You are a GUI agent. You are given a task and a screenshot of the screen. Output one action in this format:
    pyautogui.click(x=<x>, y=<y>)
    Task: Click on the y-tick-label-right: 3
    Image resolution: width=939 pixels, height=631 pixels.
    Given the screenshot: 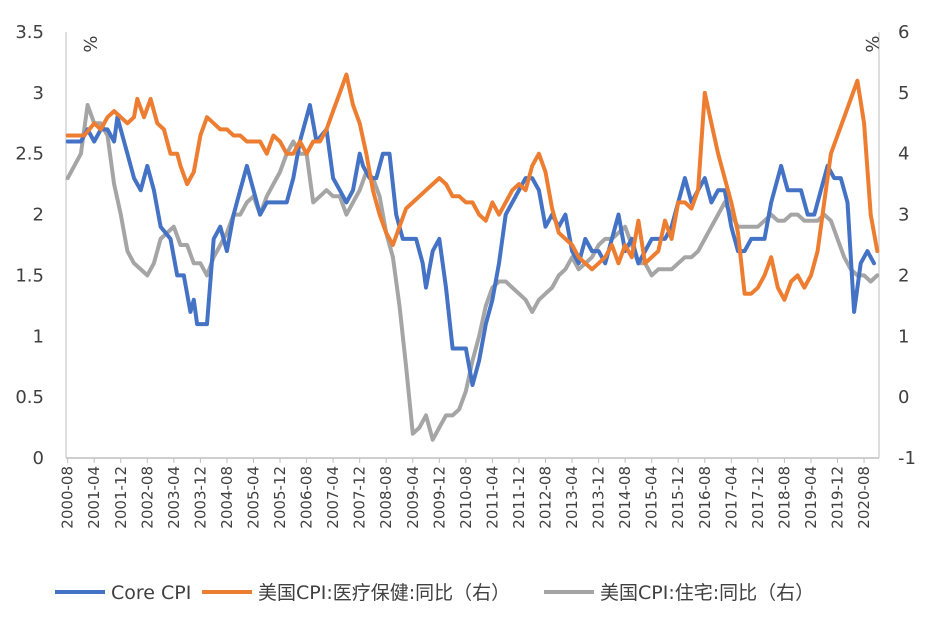 What is the action you would take?
    pyautogui.click(x=903, y=215)
    